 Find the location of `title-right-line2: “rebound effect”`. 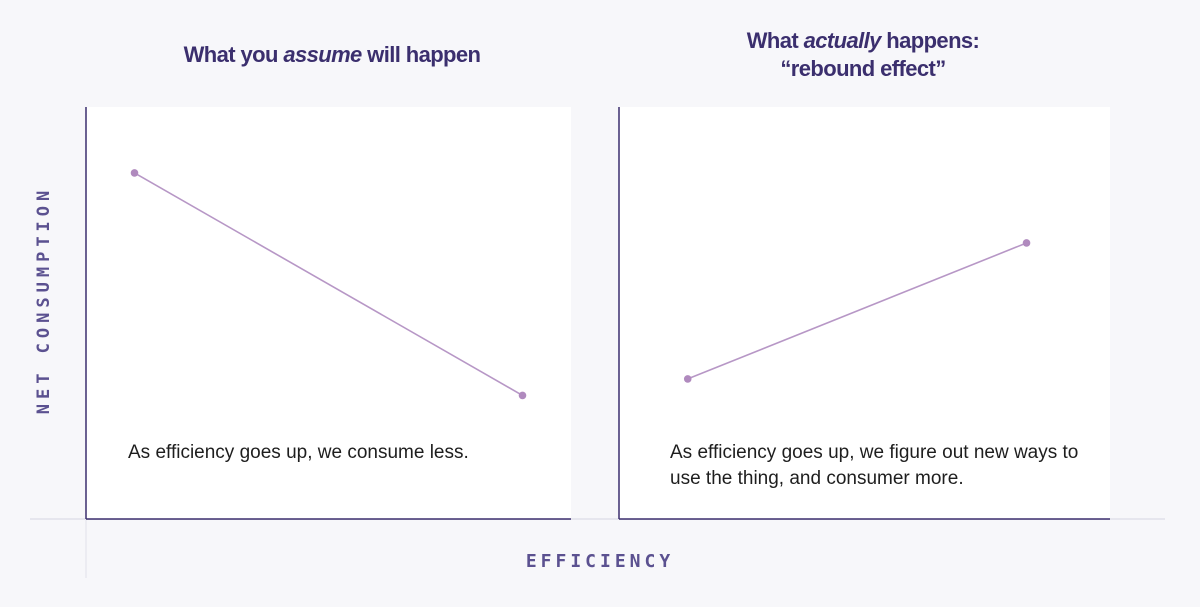

title-right-line2: “rebound effect” is located at coordinates (863, 68).